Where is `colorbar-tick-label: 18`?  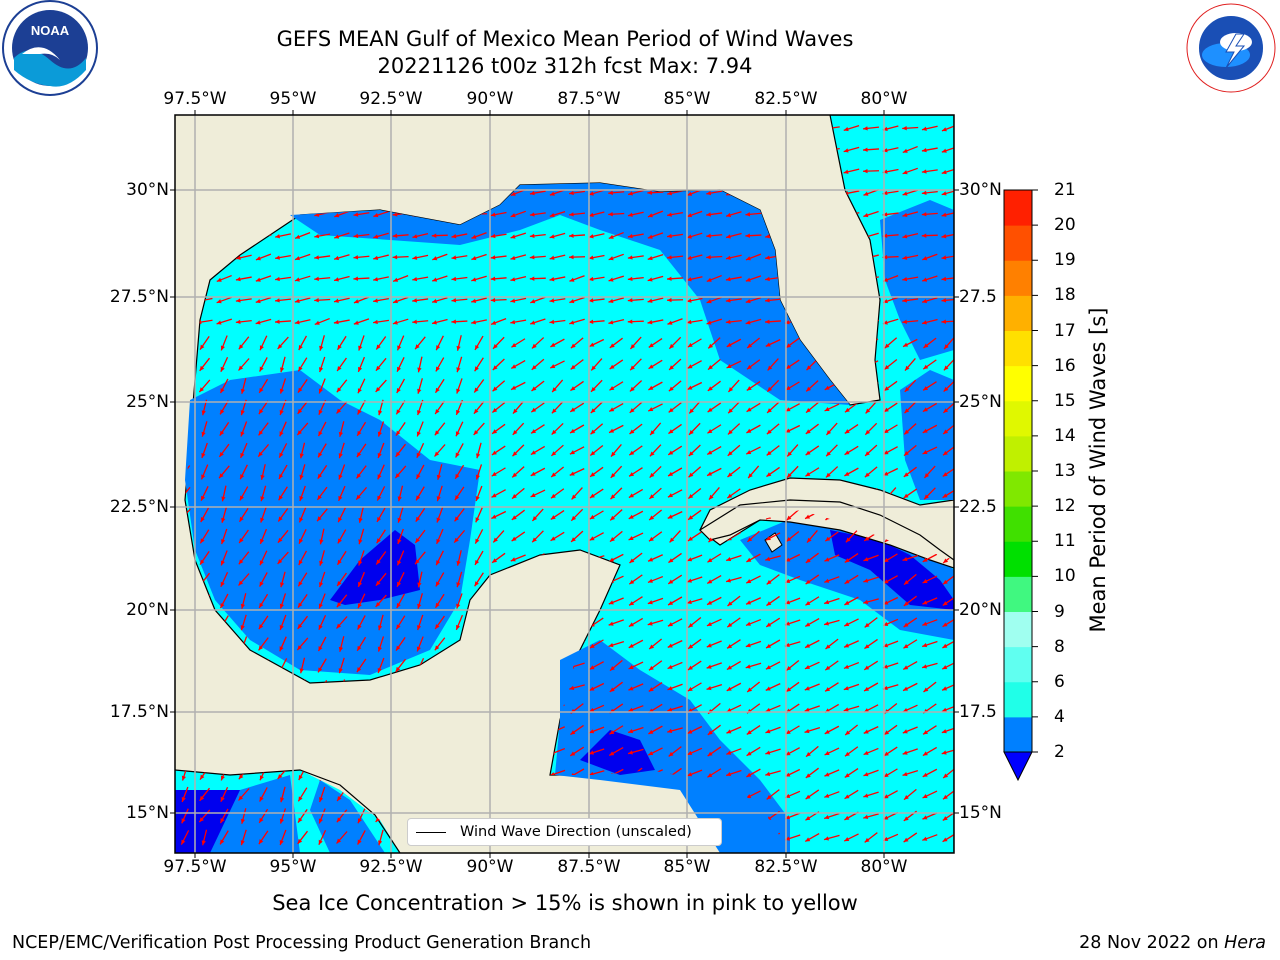 colorbar-tick-label: 18 is located at coordinates (1065, 295).